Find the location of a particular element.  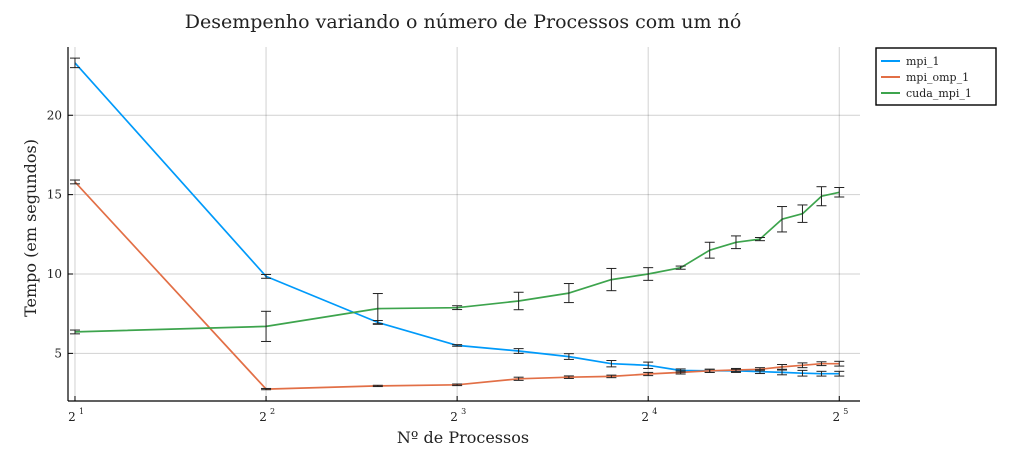

legend-label: mpi_1 is located at coordinates (923, 61).